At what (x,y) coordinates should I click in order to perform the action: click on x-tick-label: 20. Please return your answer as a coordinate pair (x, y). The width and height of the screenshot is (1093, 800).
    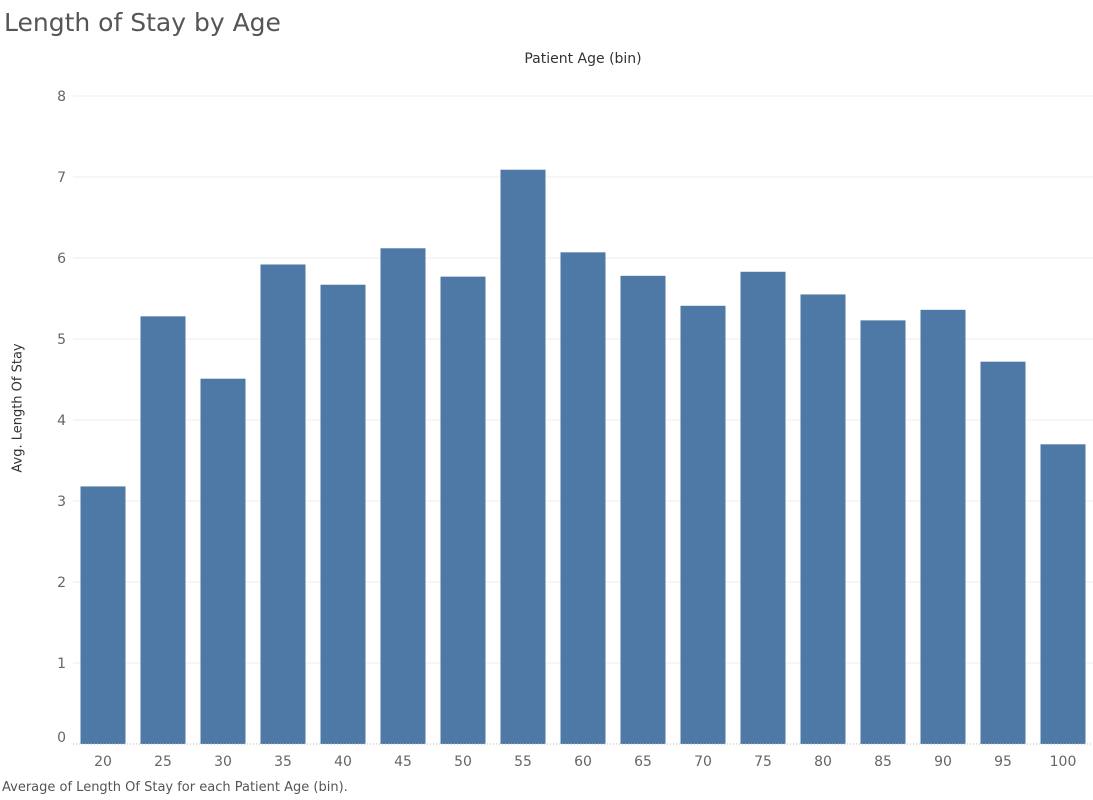
    Looking at the image, I should click on (103, 762).